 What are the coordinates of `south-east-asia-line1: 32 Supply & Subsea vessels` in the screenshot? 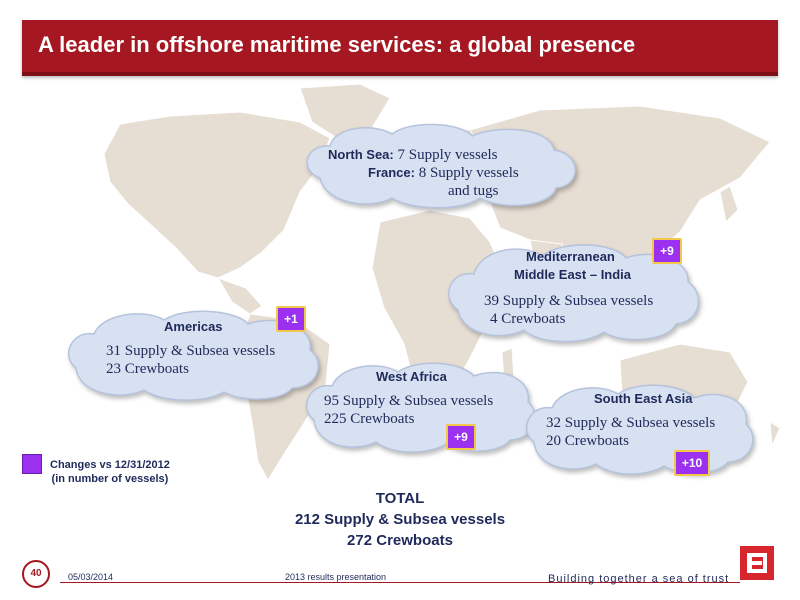 It's located at (631, 423).